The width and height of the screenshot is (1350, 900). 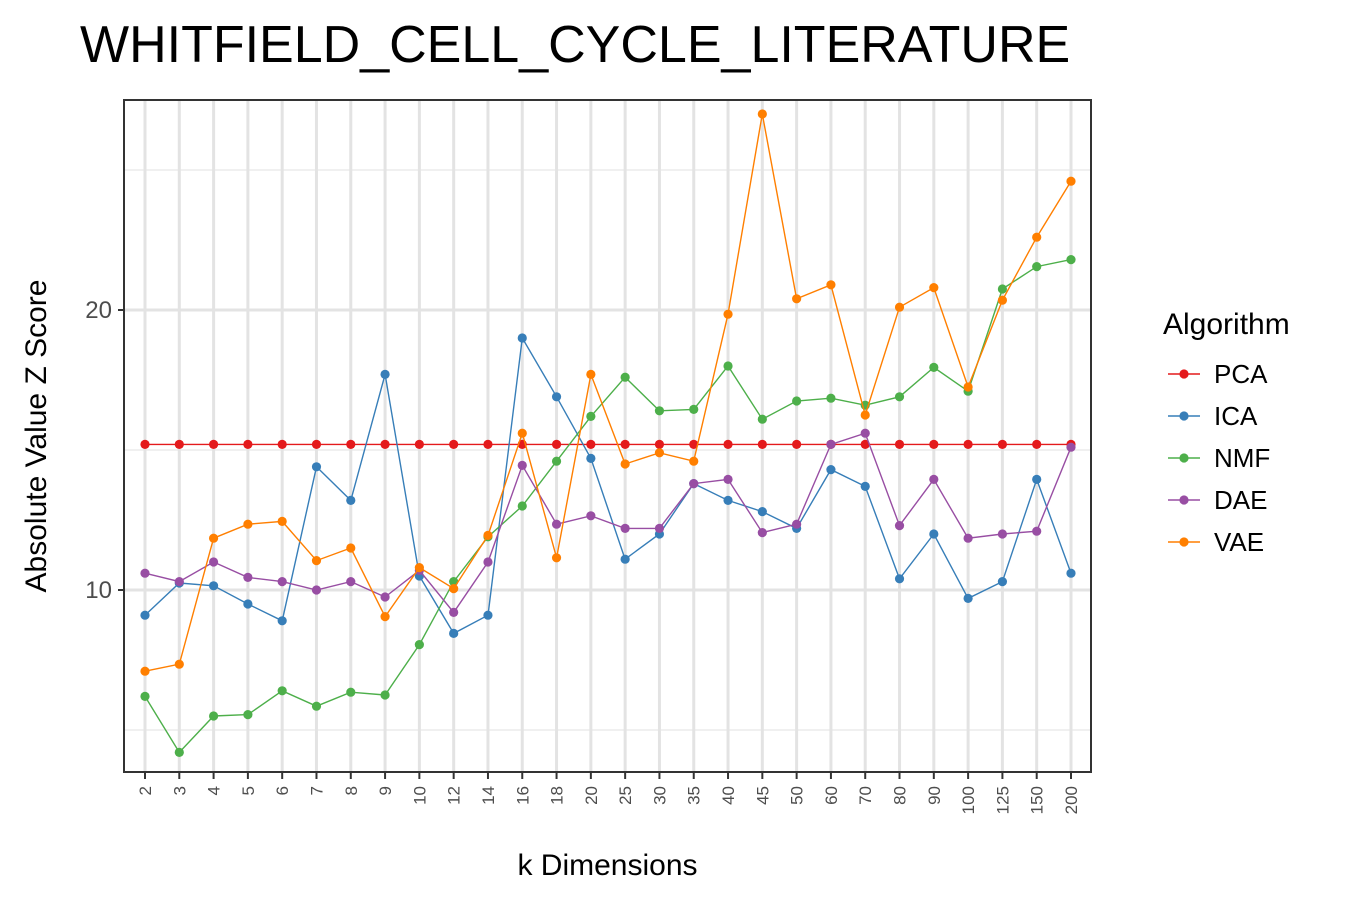 What do you see at coordinates (488, 795) in the screenshot?
I see `x-tick-label: 14` at bounding box center [488, 795].